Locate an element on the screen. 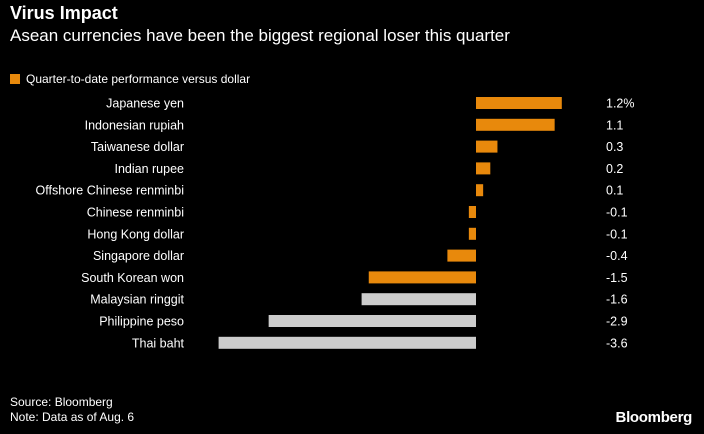  category-label: Offshore Chinese renminbi is located at coordinates (110, 191).